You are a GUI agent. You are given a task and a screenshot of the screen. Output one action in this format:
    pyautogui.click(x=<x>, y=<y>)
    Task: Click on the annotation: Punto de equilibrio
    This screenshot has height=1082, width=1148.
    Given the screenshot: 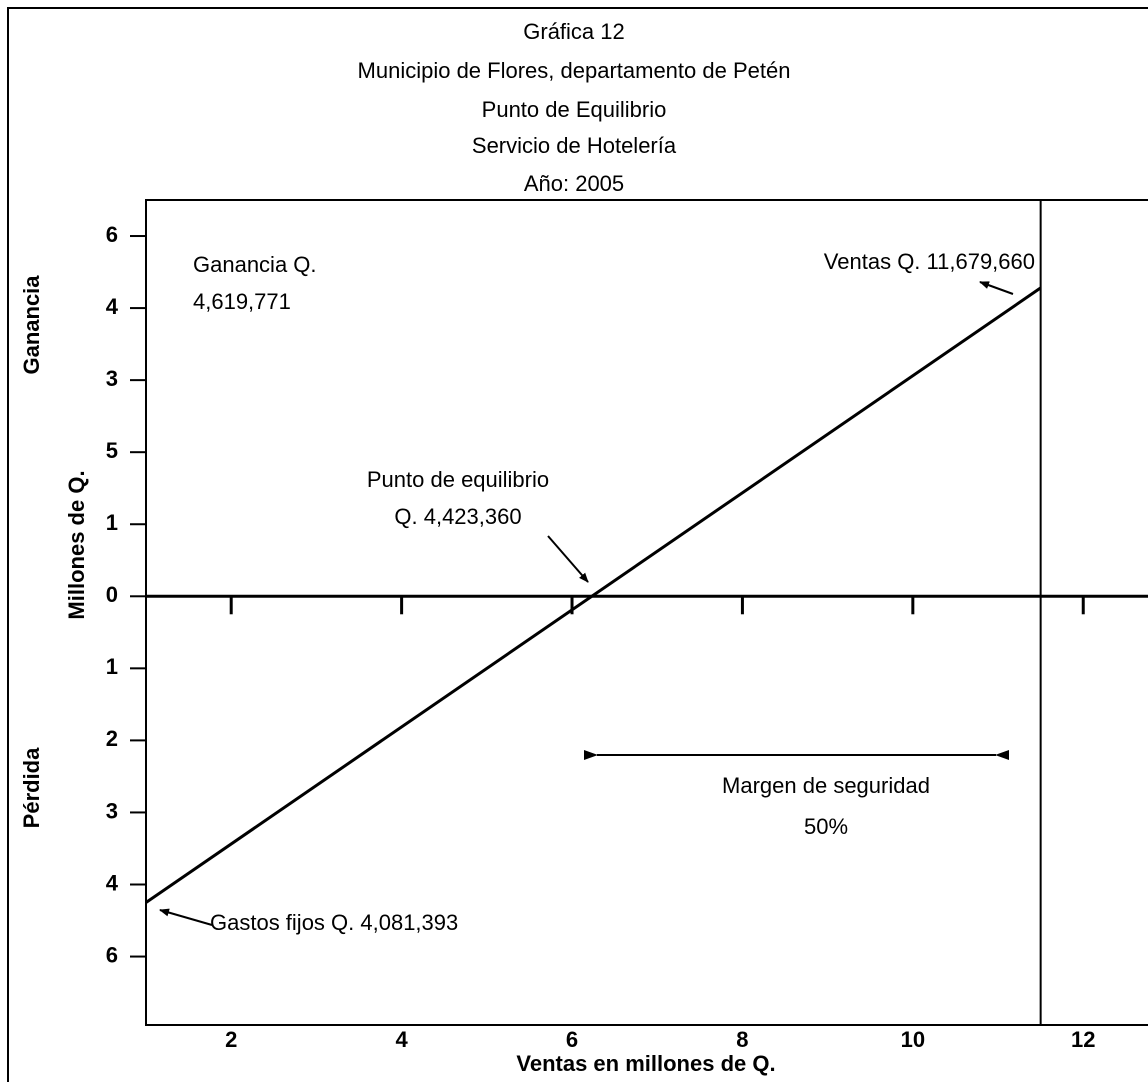 What is the action you would take?
    pyautogui.click(x=458, y=479)
    